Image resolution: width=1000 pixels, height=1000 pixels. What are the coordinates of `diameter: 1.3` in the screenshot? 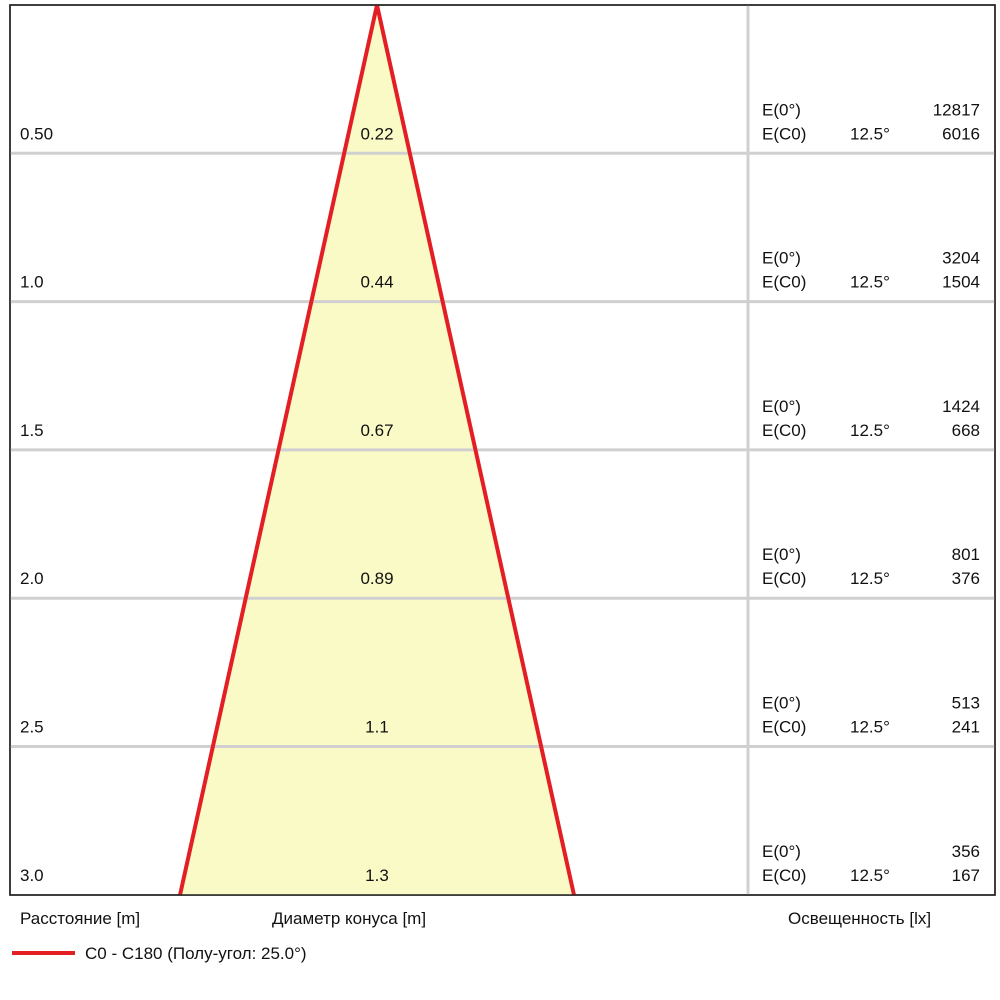 It's located at (377, 875).